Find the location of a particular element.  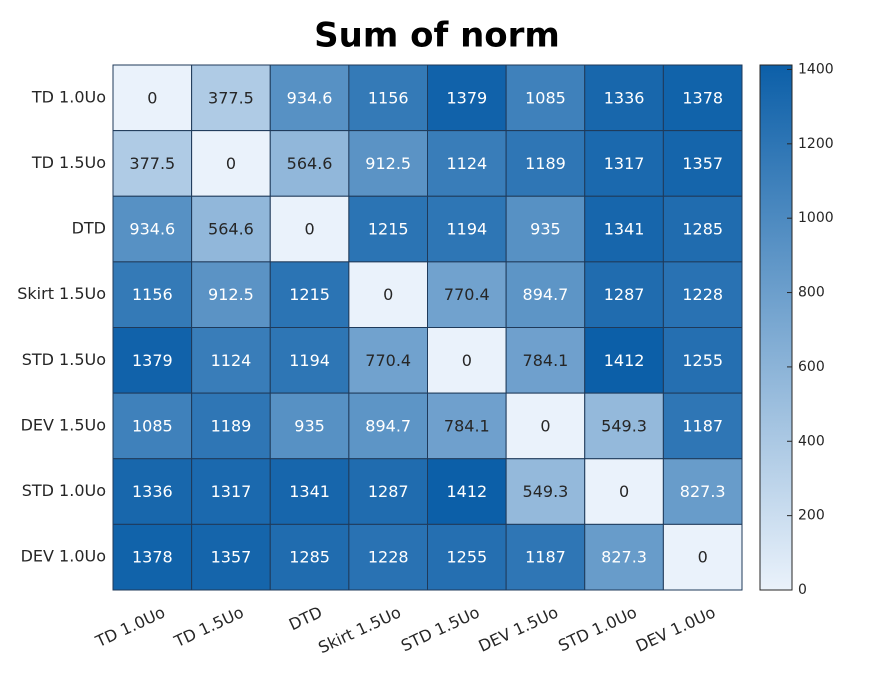

cell-label: 1412 is located at coordinates (624, 360).